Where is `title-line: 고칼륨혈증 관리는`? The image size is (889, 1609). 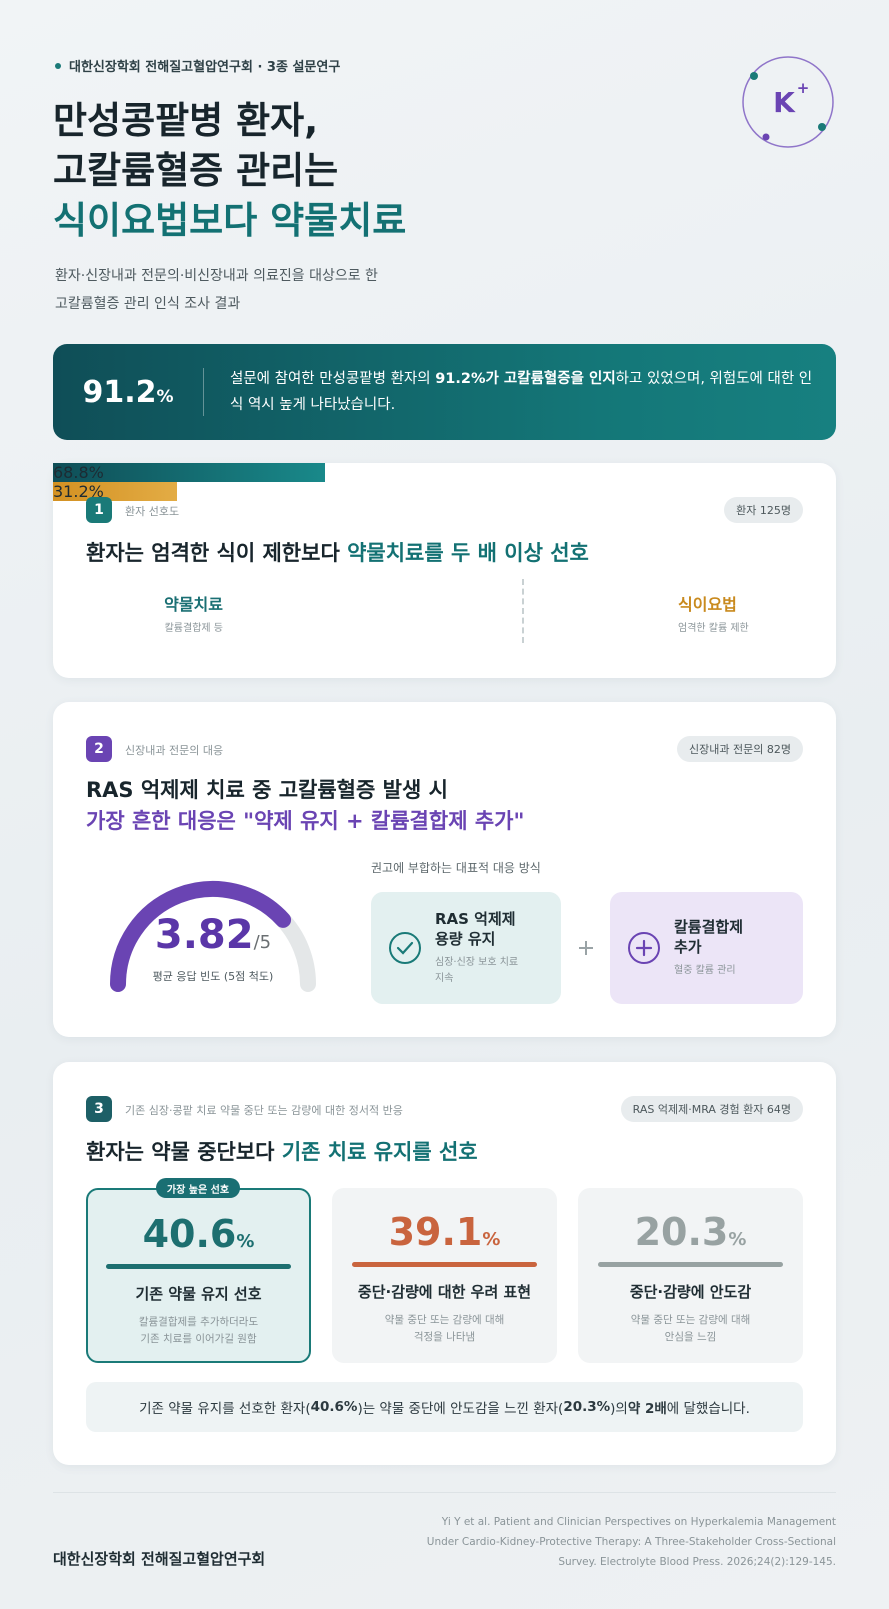 title-line: 고칼륨혈증 관리는 is located at coordinates (196, 170).